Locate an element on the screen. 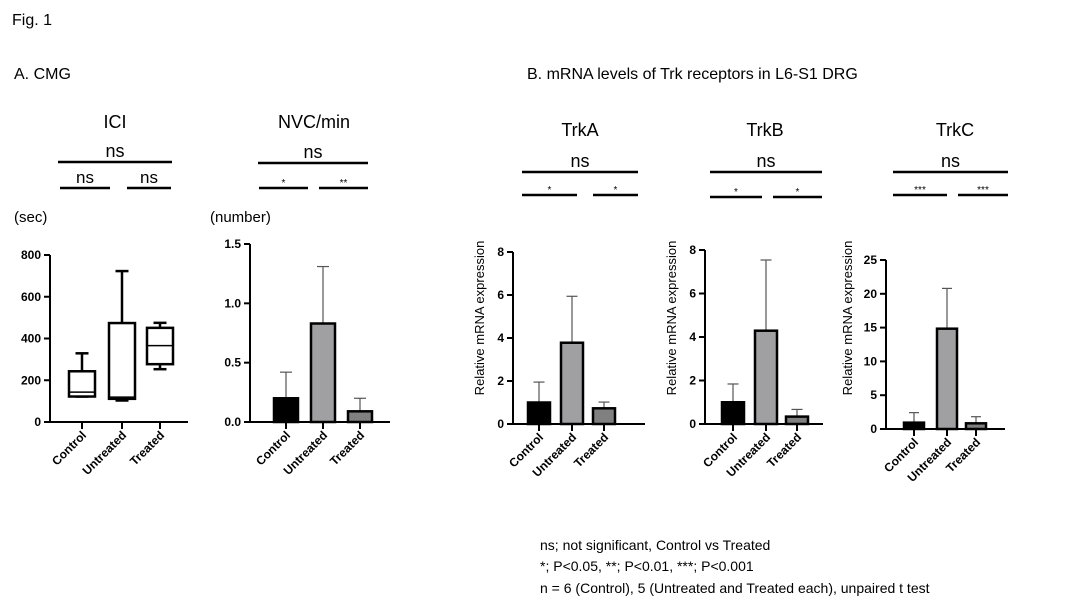 This screenshot has height=607, width=1080. panel-trkc-ytick-label: 0 is located at coordinates (873, 429).